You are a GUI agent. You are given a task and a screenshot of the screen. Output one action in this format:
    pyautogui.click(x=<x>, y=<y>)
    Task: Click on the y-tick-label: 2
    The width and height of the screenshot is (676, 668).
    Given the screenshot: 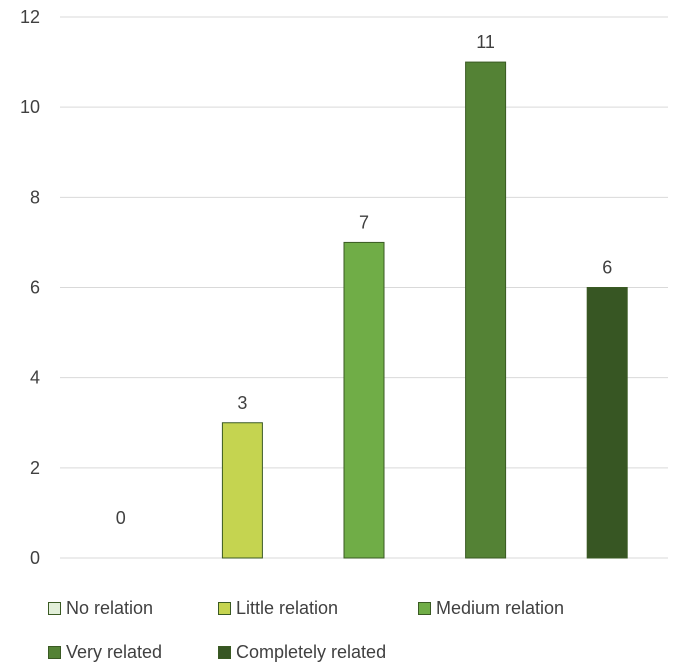 What is the action you would take?
    pyautogui.click(x=35, y=468)
    